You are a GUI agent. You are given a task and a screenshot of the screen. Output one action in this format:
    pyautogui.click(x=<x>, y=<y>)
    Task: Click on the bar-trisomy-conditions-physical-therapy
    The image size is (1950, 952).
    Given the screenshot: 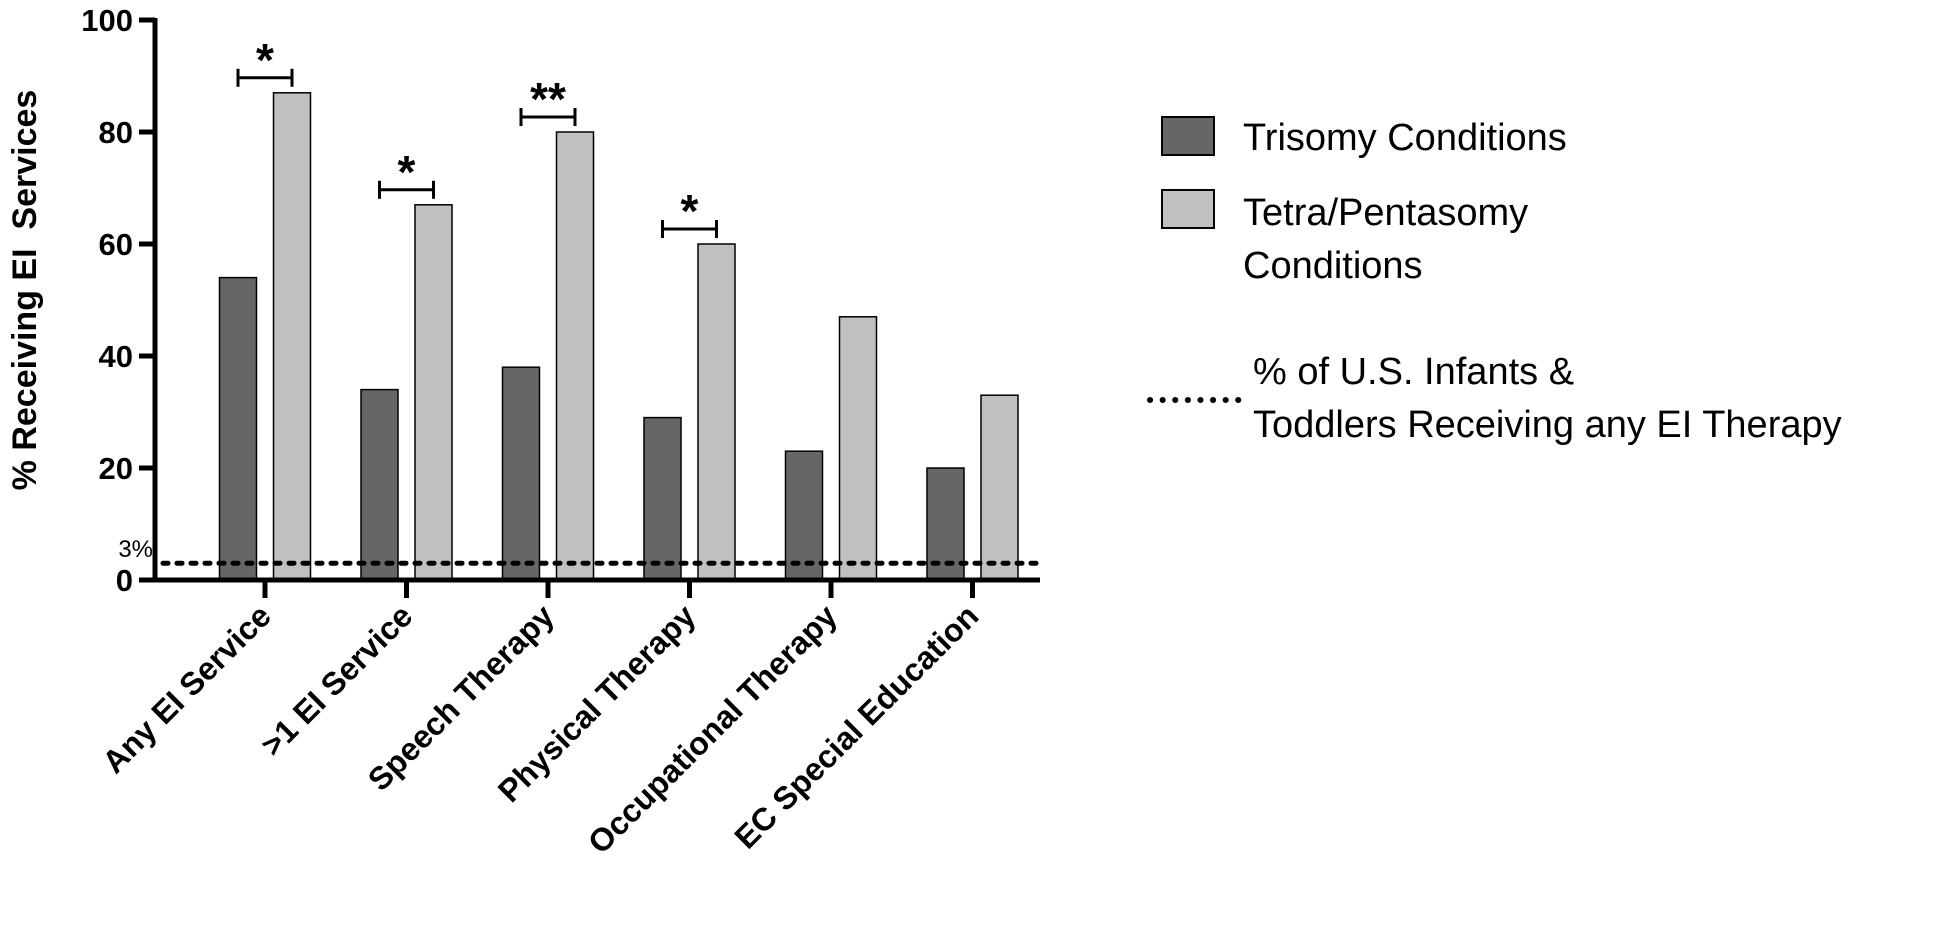 What is the action you would take?
    pyautogui.click(x=662, y=498)
    